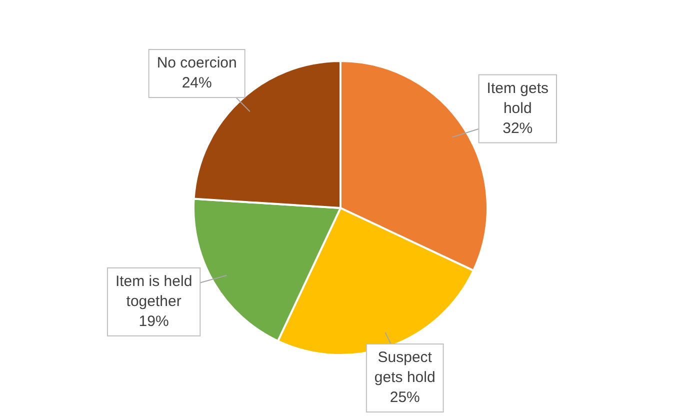  Describe the element at coordinates (517, 98) in the screenshot. I see `slice-label: Item gets hold` at that location.